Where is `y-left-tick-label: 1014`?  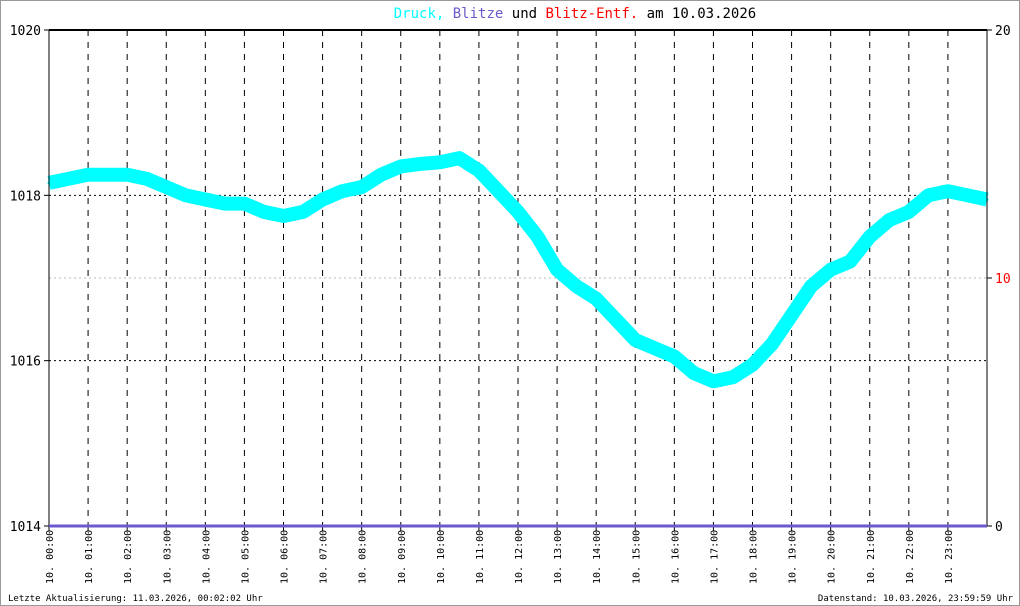 y-left-tick-label: 1014 is located at coordinates (25, 527).